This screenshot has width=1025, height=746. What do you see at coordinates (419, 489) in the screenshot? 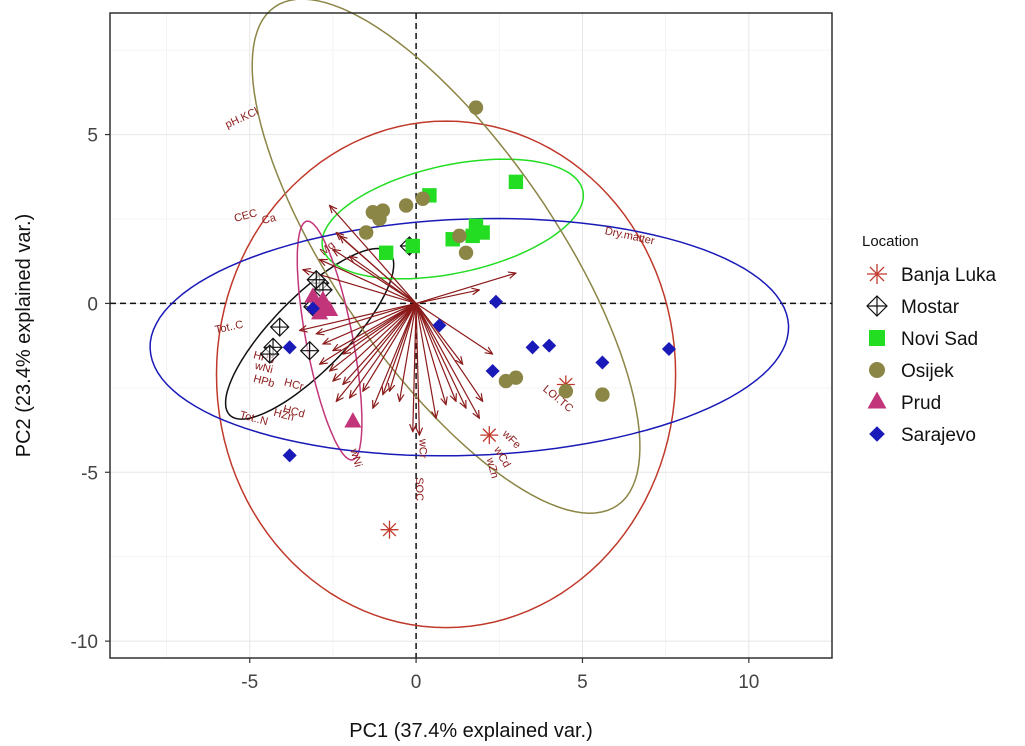
I see `loading-label-soc: SOC` at bounding box center [419, 489].